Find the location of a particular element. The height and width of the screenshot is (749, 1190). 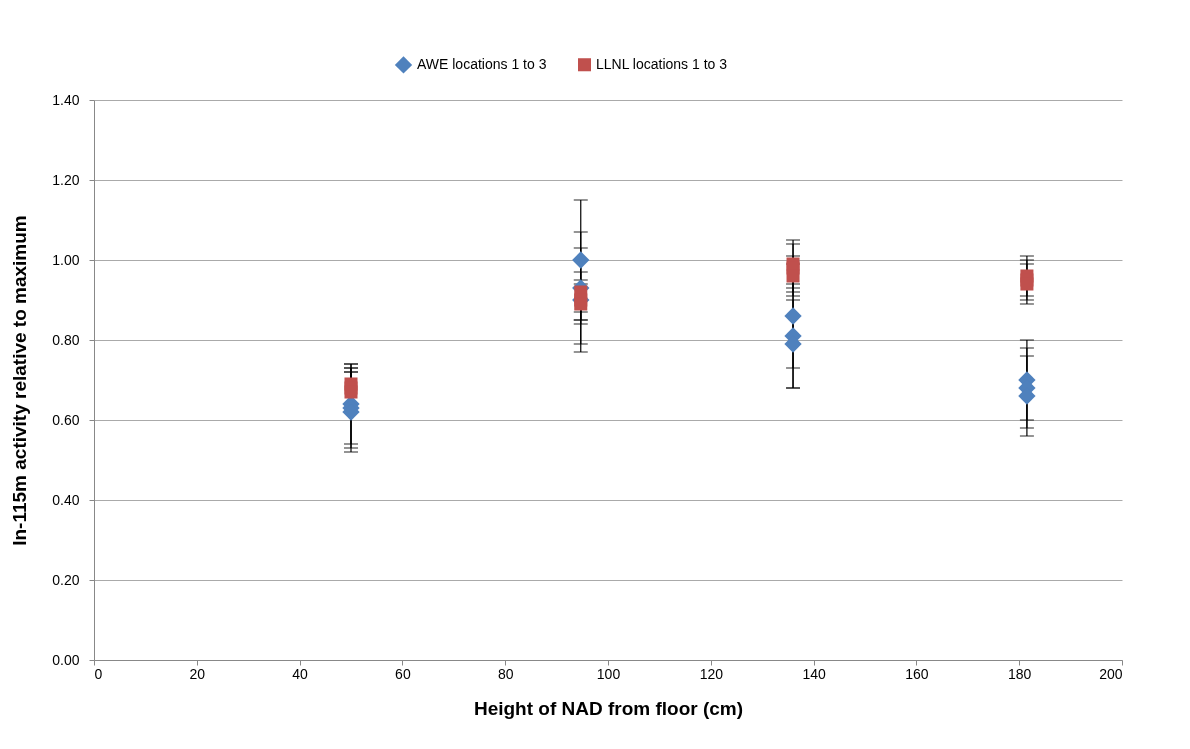

x-tick-label: 140 is located at coordinates (814, 673).